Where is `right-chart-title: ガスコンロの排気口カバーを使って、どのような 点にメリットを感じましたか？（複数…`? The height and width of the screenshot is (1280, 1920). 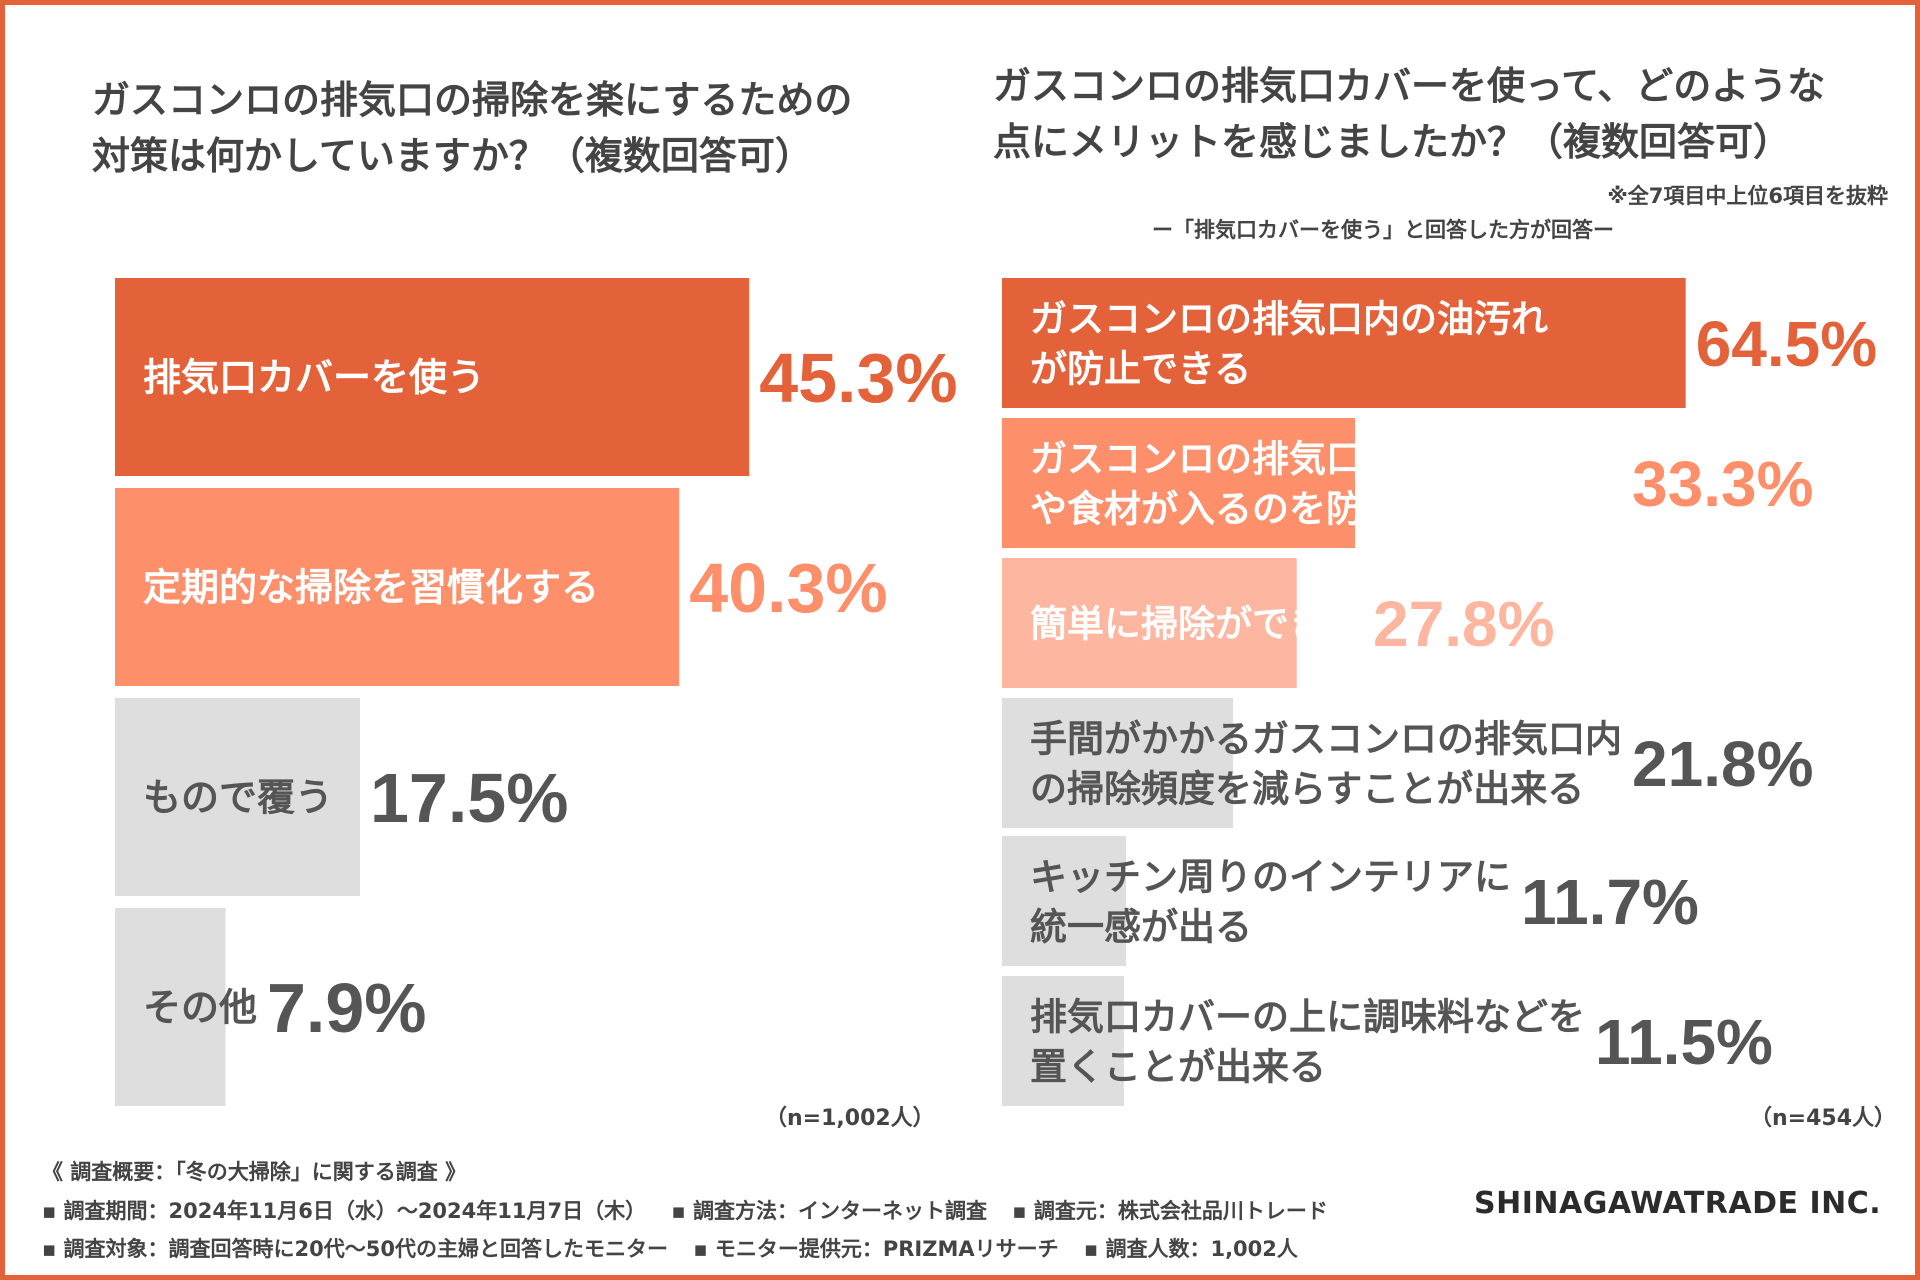 right-chart-title: ガスコンロの排気口カバーを使って、どのような 点にメリットを感じましたか？（複数… is located at coordinates (1409, 114).